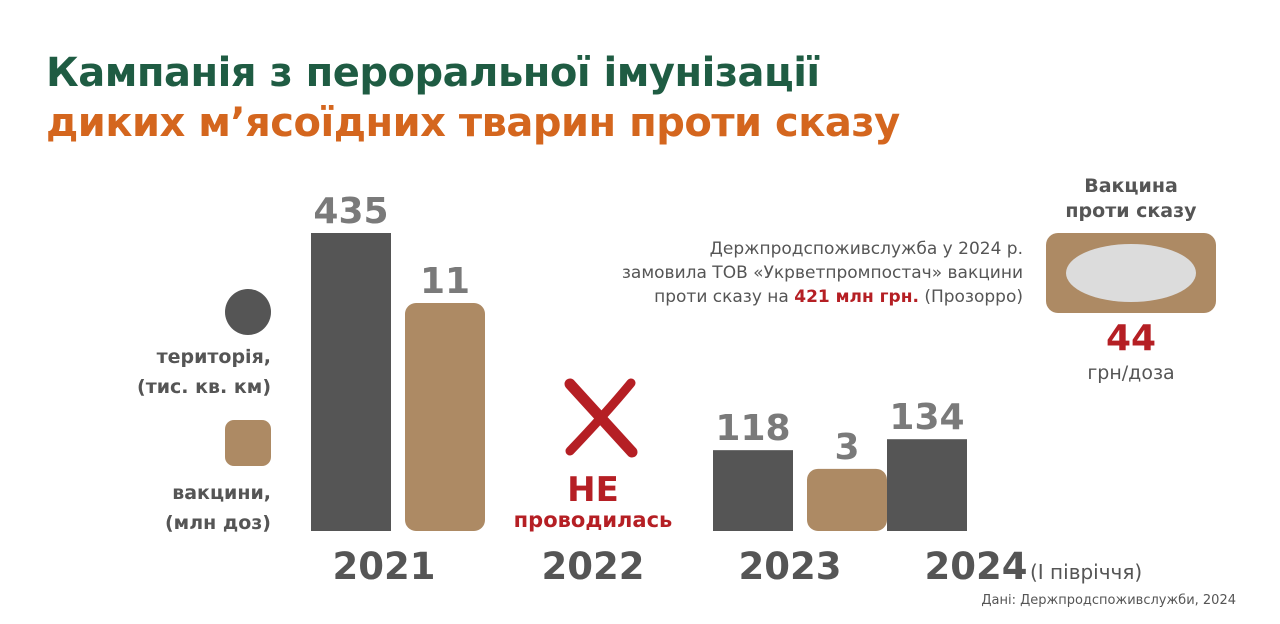 This screenshot has height=624, width=1280. What do you see at coordinates (218, 523) in the screenshot?
I see `legend-vaccines-line2: (млн доз)` at bounding box center [218, 523].